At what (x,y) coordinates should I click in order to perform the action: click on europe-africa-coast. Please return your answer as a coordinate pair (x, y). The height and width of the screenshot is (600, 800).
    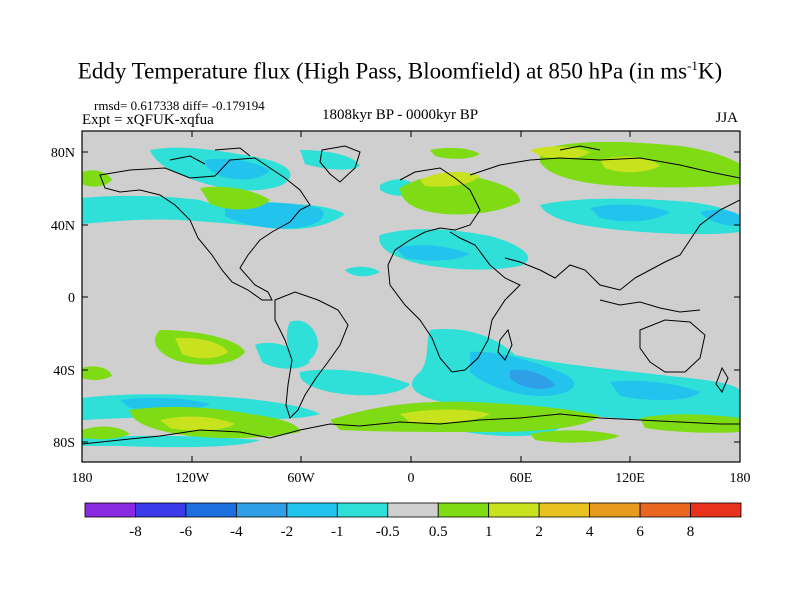
    Looking at the image, I should click on (454, 270).